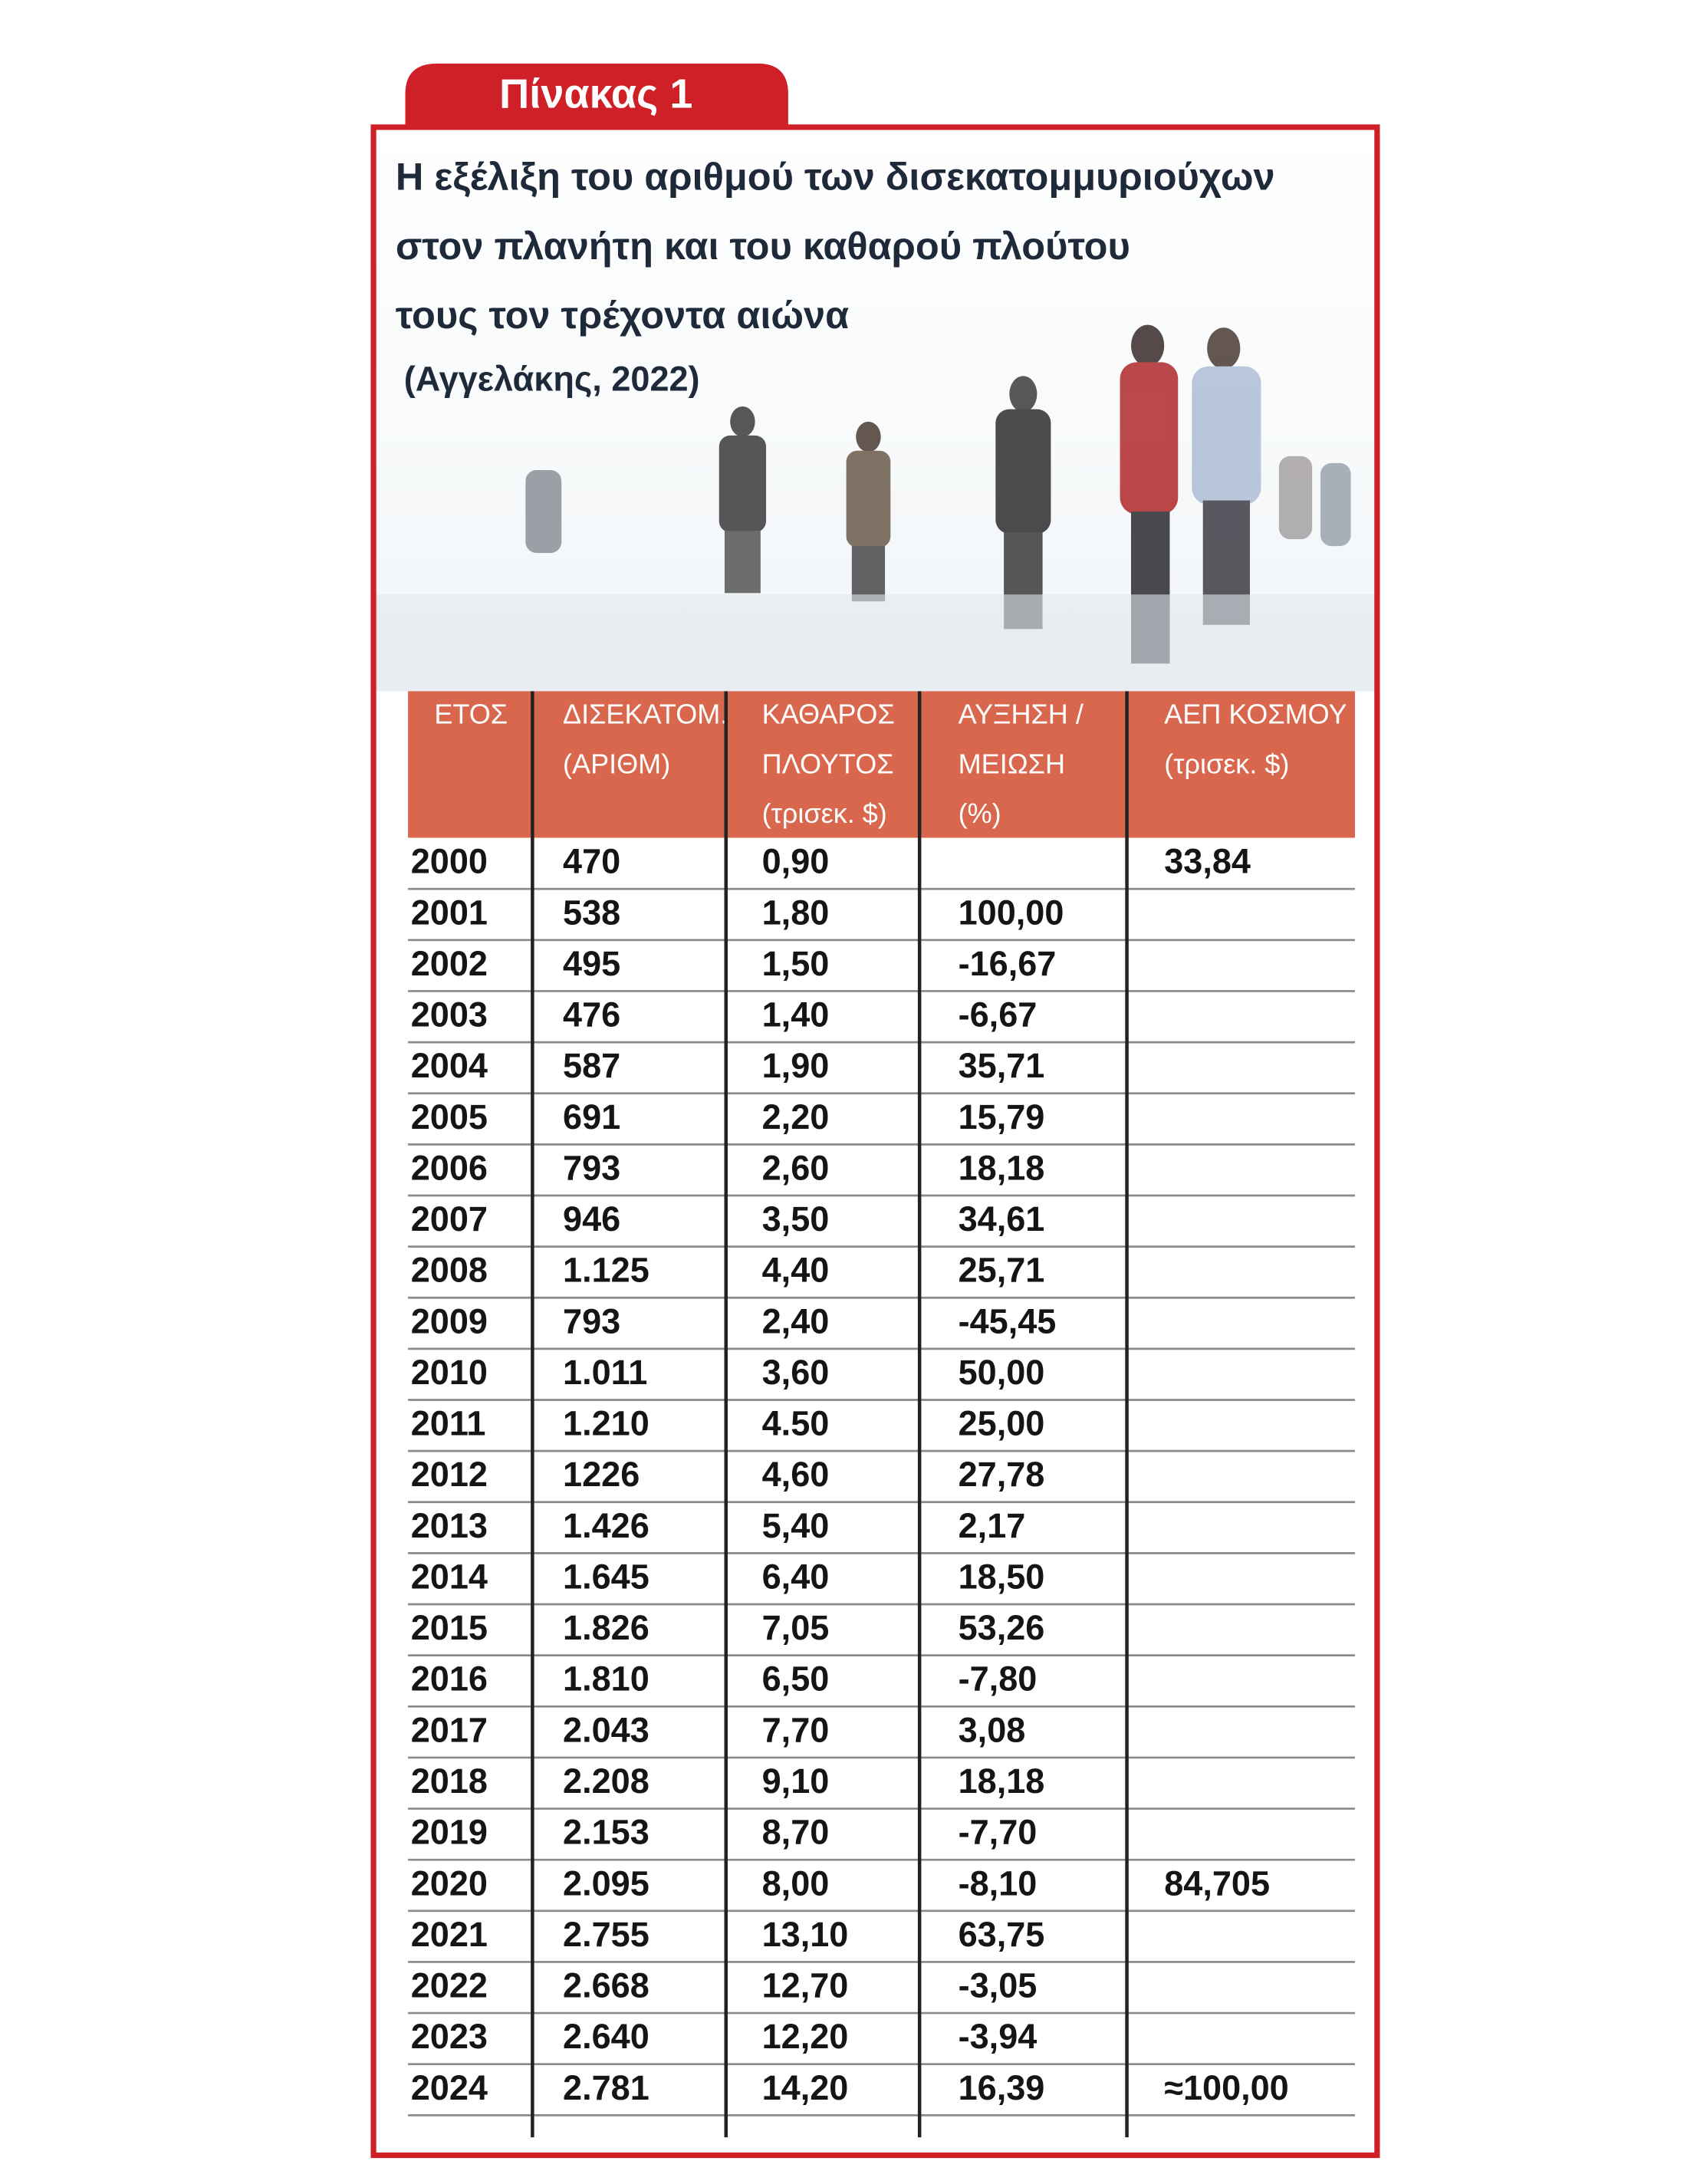 The width and height of the screenshot is (1687, 2184). I want to click on table-cell: 793, so click(591, 1167).